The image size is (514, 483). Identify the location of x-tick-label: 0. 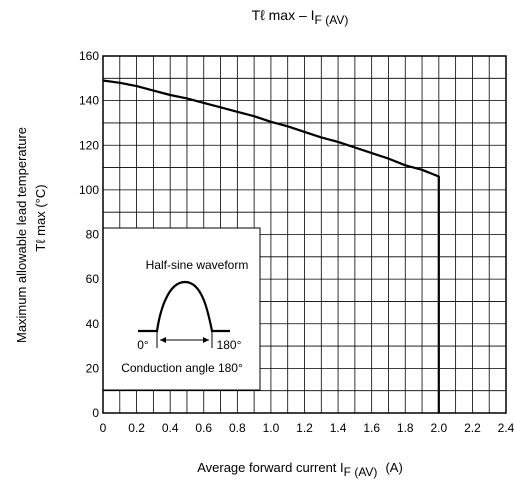
(103, 428).